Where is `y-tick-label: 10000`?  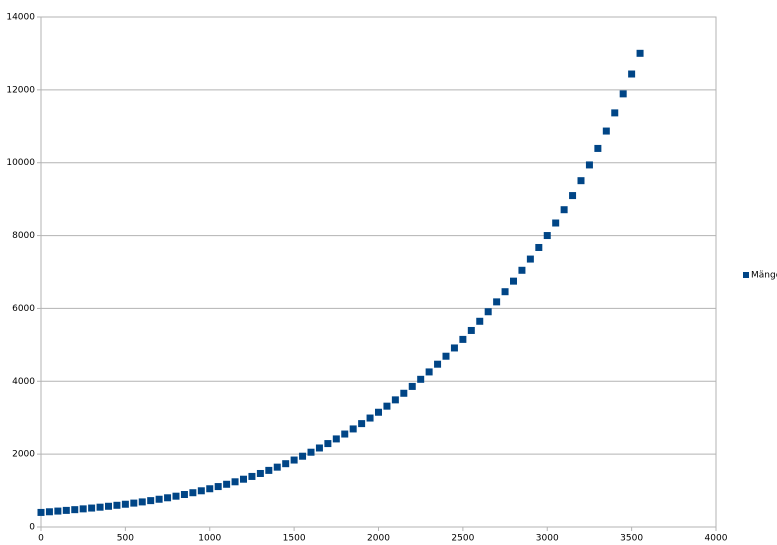
y-tick-label: 10000 is located at coordinates (20, 163).